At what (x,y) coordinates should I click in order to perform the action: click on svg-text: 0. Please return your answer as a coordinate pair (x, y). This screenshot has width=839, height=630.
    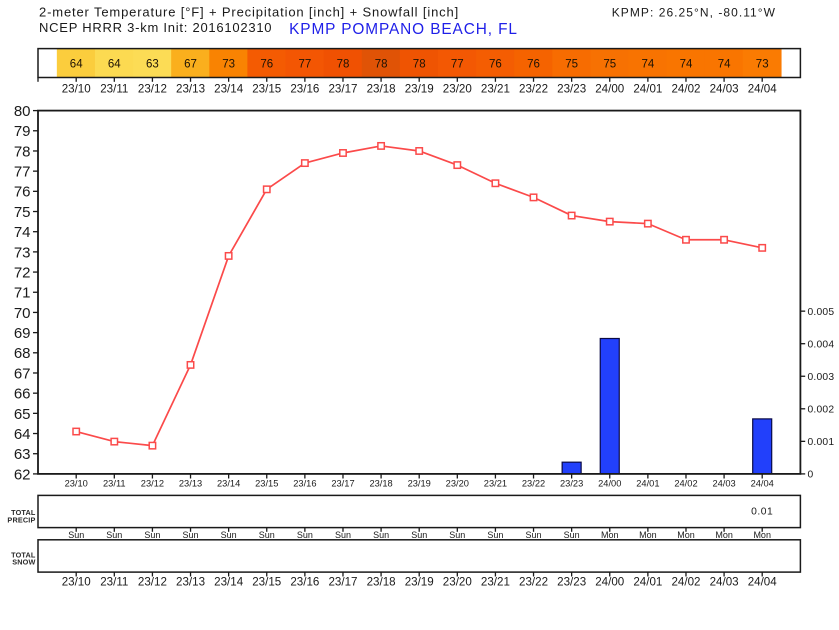
    Looking at the image, I should click on (811, 475).